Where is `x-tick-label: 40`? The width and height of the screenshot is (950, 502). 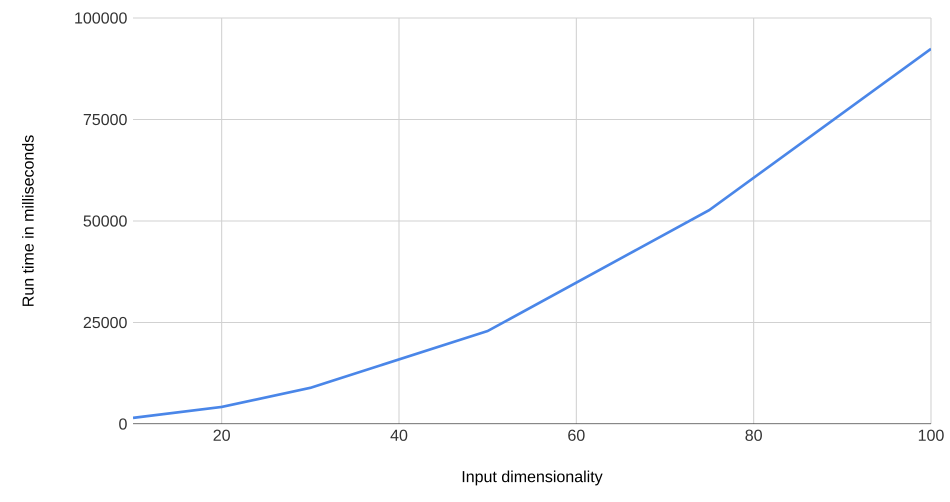
x-tick-label: 40 is located at coordinates (399, 435).